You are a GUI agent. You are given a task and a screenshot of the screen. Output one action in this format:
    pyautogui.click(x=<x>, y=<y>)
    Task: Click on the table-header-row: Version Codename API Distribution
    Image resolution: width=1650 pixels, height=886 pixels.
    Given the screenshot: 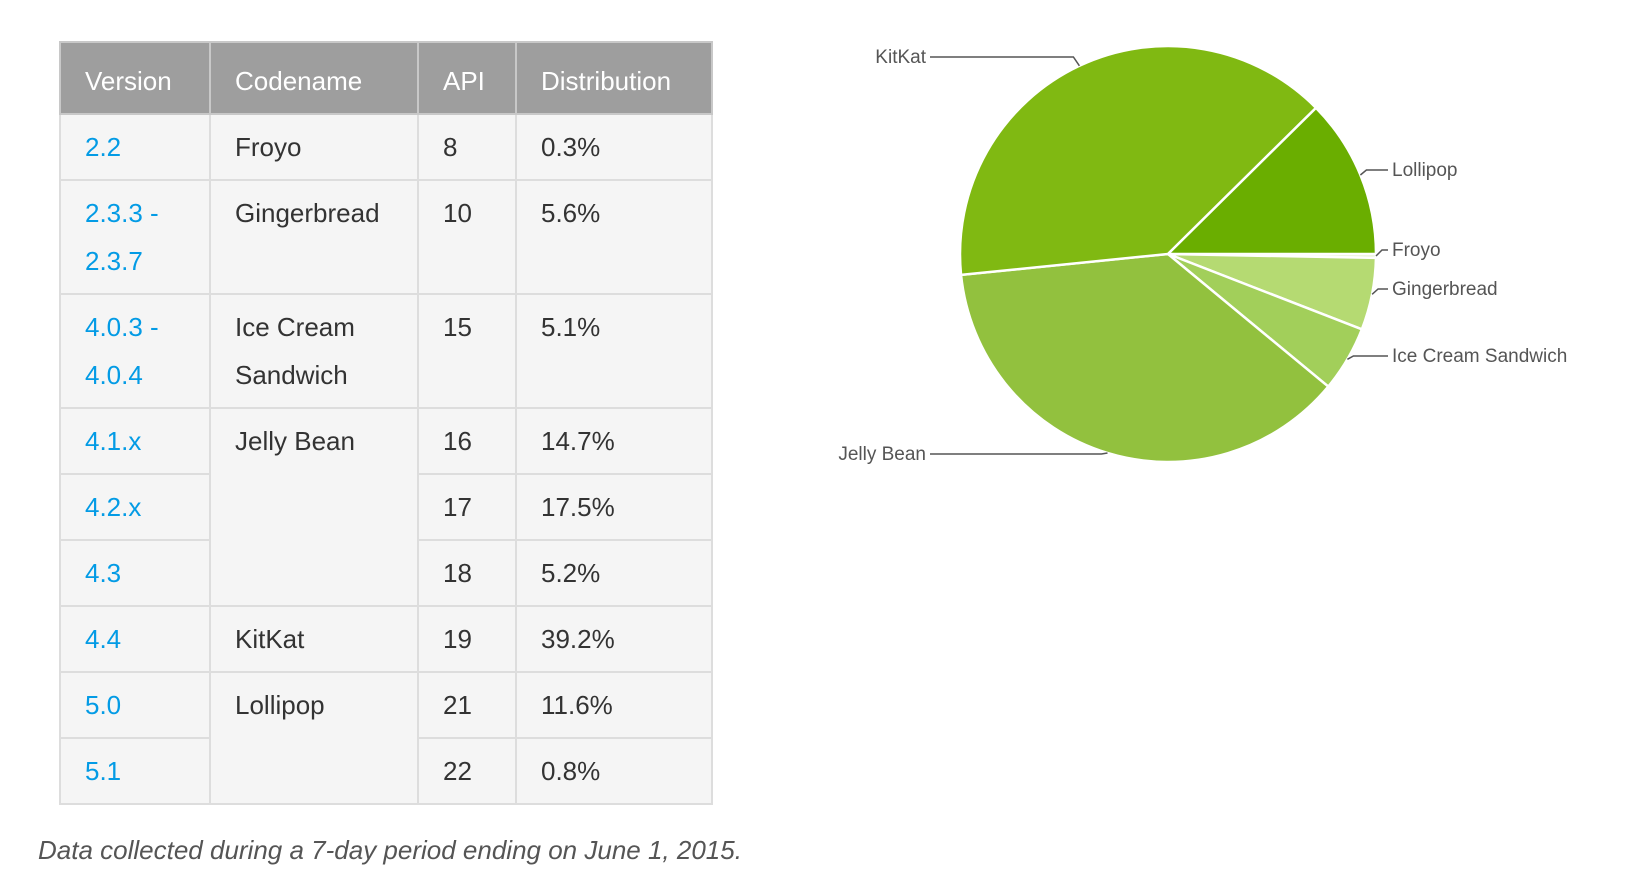 What is the action you would take?
    pyautogui.click(x=386, y=78)
    